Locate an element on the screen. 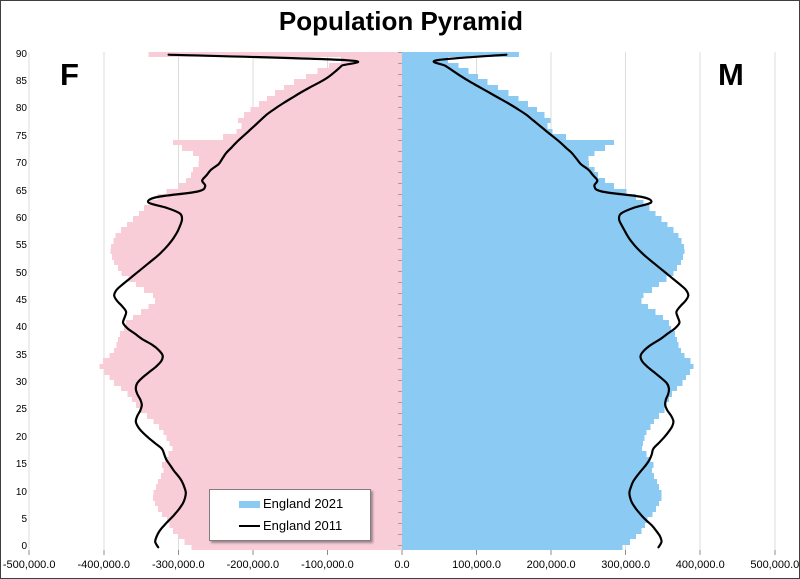 Image resolution: width=800 pixels, height=579 pixels. legend-label: England 2021 is located at coordinates (303, 504).